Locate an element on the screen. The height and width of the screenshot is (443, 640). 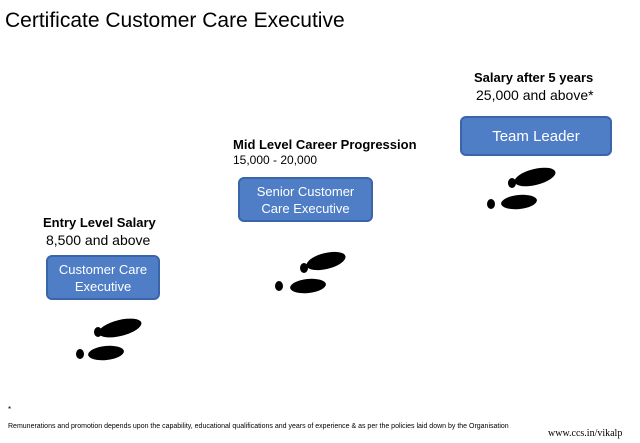
footer-url: www.ccs.in/vikalp is located at coordinates (585, 433).